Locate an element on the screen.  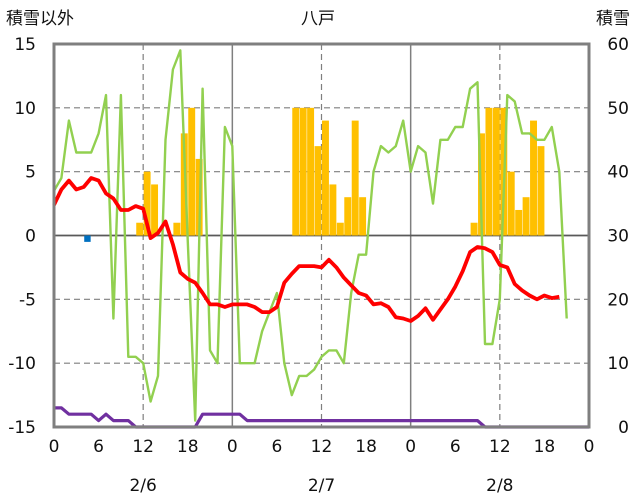
day-label: 2/6 is located at coordinates (142, 486).